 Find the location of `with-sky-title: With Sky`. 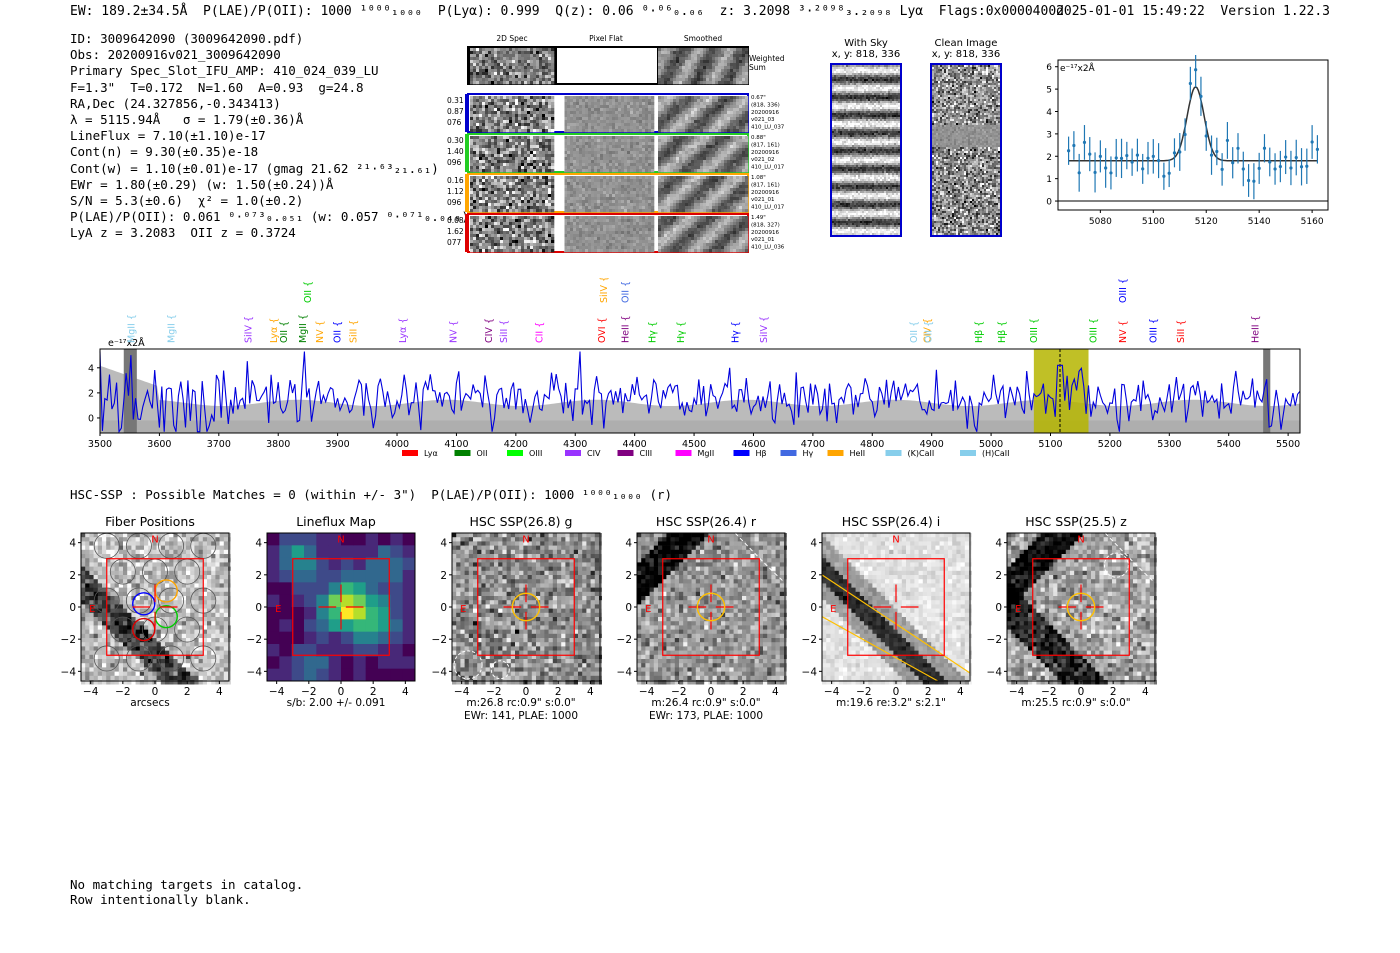

with-sky-title: With Sky is located at coordinates (866, 43).